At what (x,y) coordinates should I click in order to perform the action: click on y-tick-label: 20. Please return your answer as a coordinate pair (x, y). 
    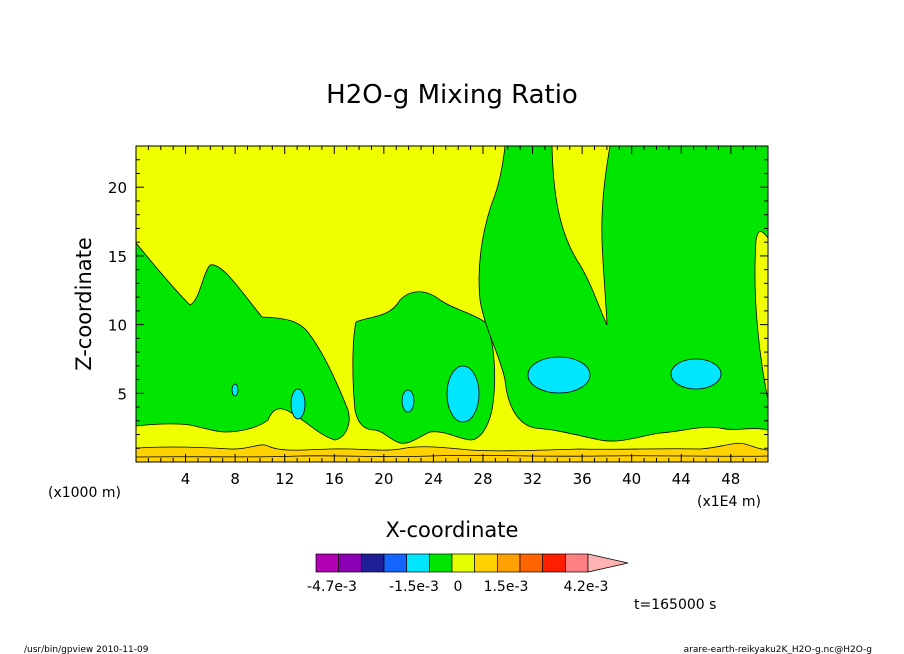
    Looking at the image, I should click on (117, 188).